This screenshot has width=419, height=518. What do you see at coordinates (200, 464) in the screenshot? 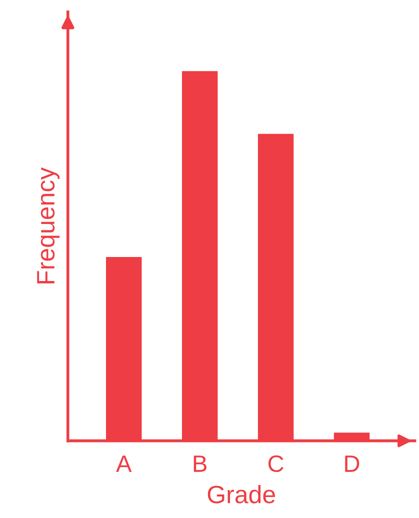
I see `x-tick-label: B` at bounding box center [200, 464].